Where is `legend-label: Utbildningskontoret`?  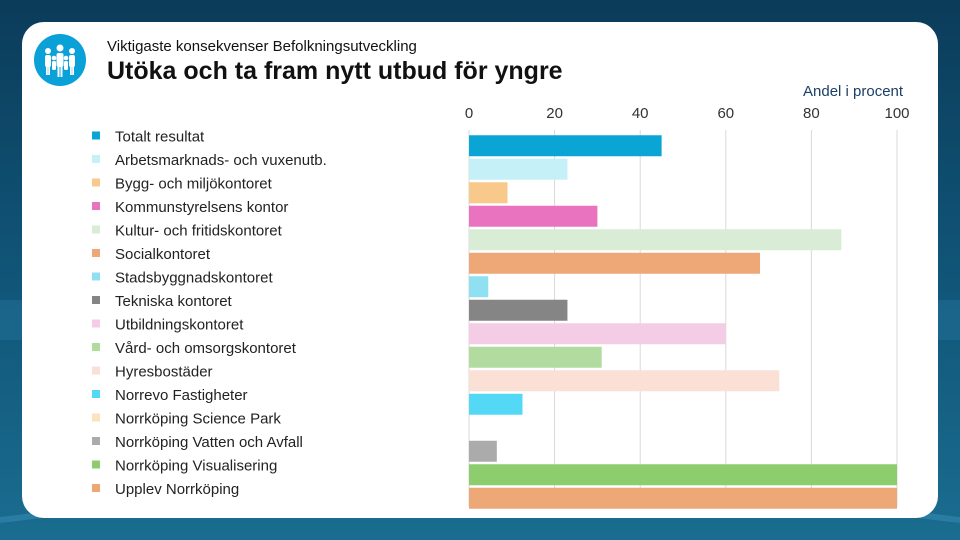
legend-label: Utbildningskontoret is located at coordinates (179, 325).